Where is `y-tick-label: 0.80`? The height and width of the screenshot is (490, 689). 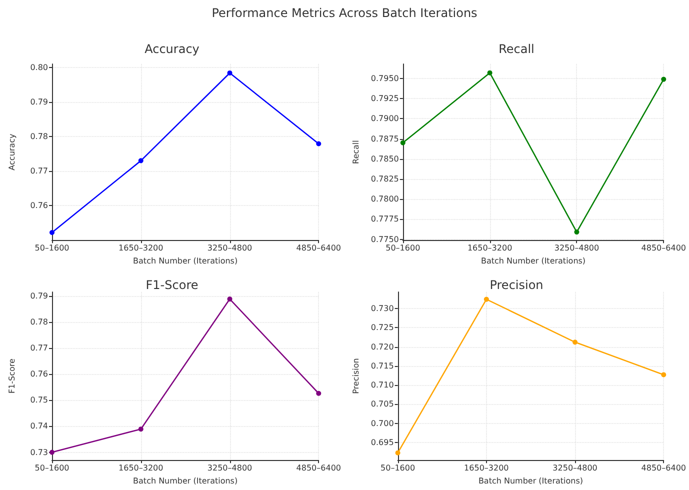 y-tick-label: 0.80 is located at coordinates (39, 67).